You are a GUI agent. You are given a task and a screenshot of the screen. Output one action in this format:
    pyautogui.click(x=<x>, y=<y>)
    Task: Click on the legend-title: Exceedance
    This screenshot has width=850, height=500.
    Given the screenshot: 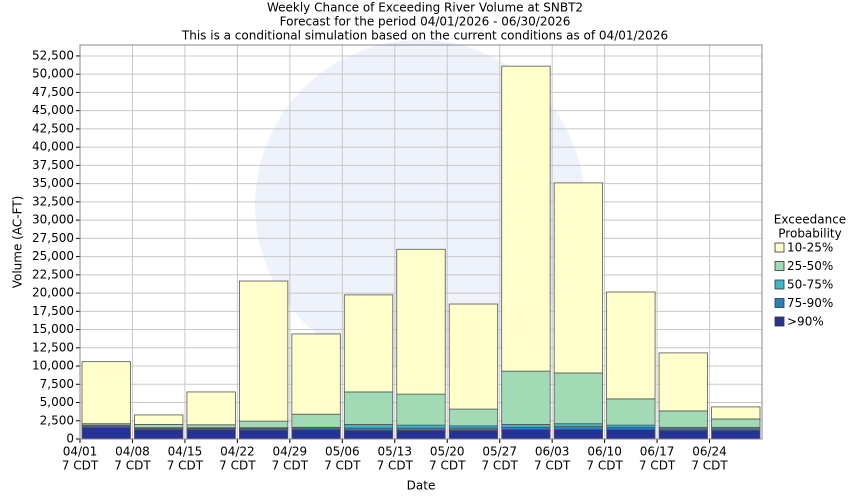 What is the action you would take?
    pyautogui.click(x=810, y=220)
    